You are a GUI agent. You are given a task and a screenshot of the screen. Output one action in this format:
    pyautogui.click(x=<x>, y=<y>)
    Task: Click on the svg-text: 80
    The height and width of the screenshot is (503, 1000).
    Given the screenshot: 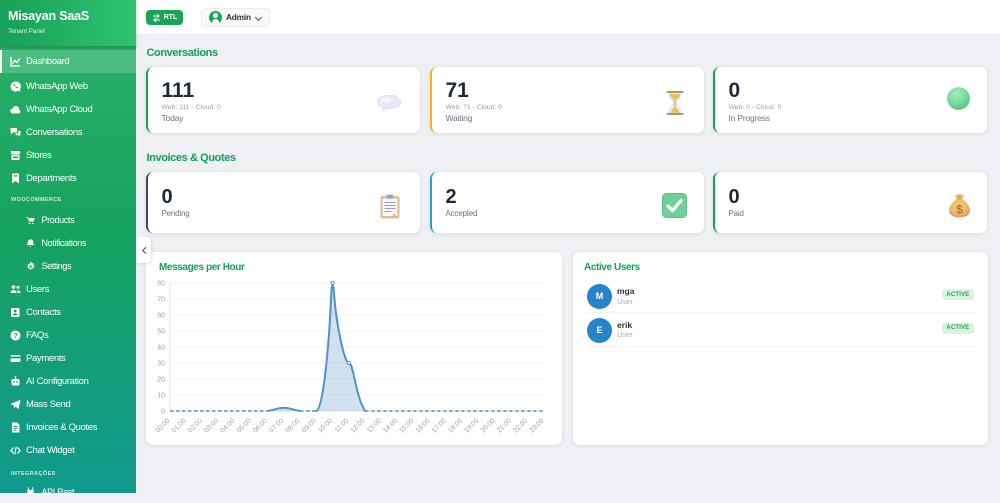 What is the action you would take?
    pyautogui.click(x=161, y=284)
    